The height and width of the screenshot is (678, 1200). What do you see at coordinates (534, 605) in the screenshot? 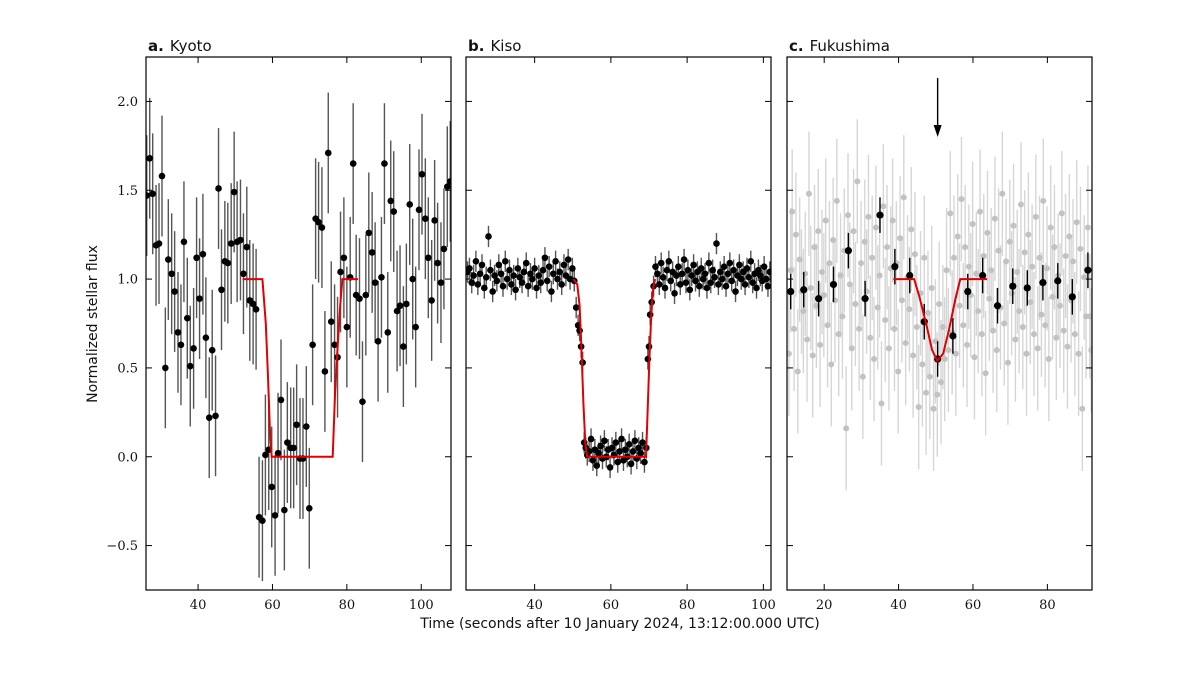
I see `x-tick-label: 40` at bounding box center [534, 605].